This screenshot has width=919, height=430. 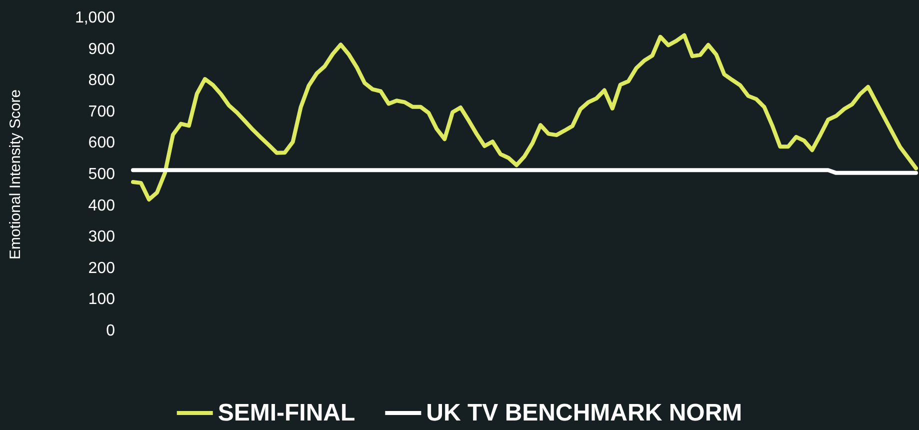 What do you see at coordinates (111, 331) in the screenshot?
I see `y-tick-label: 0` at bounding box center [111, 331].